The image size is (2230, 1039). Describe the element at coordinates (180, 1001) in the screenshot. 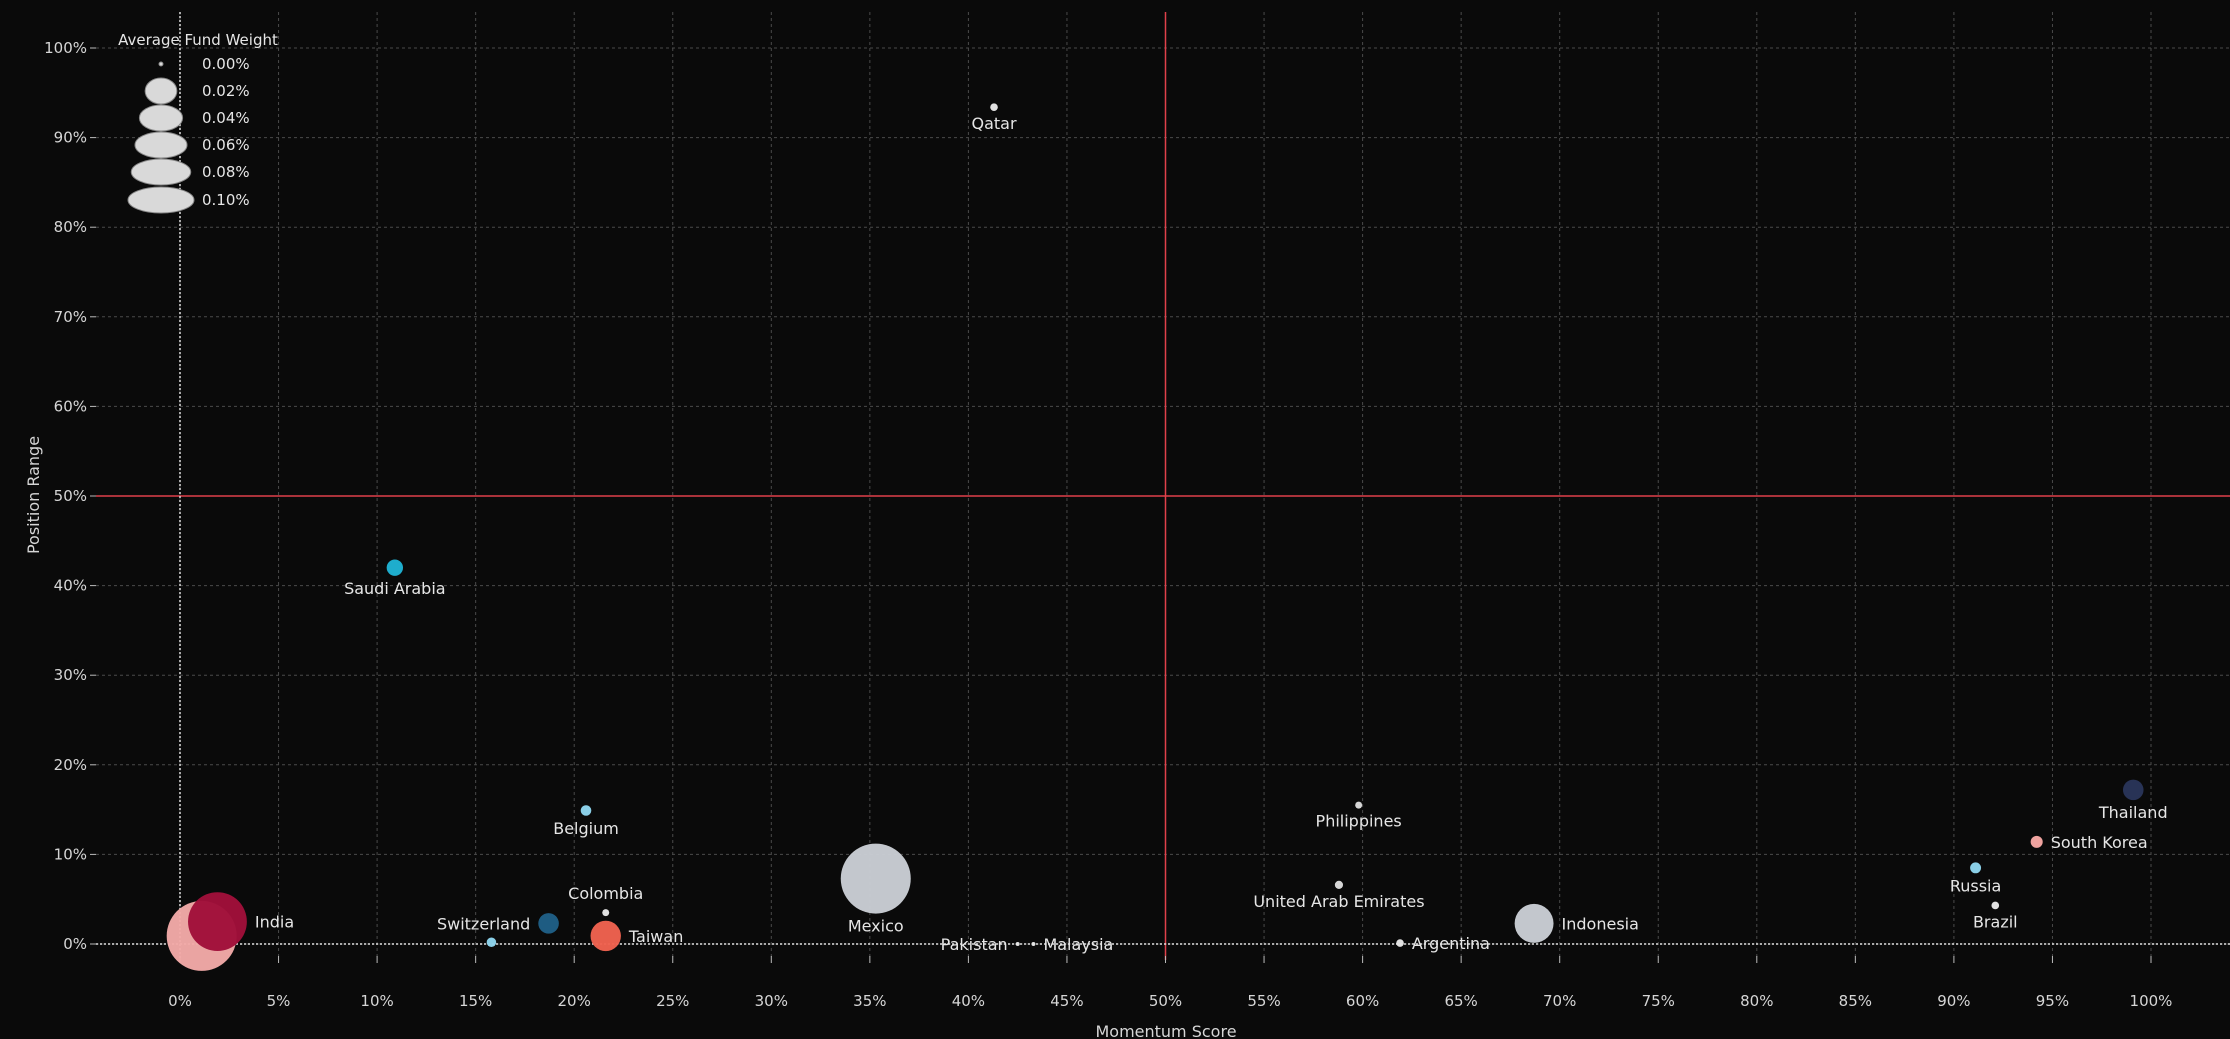

I see `x-tick-label: 0%` at that location.